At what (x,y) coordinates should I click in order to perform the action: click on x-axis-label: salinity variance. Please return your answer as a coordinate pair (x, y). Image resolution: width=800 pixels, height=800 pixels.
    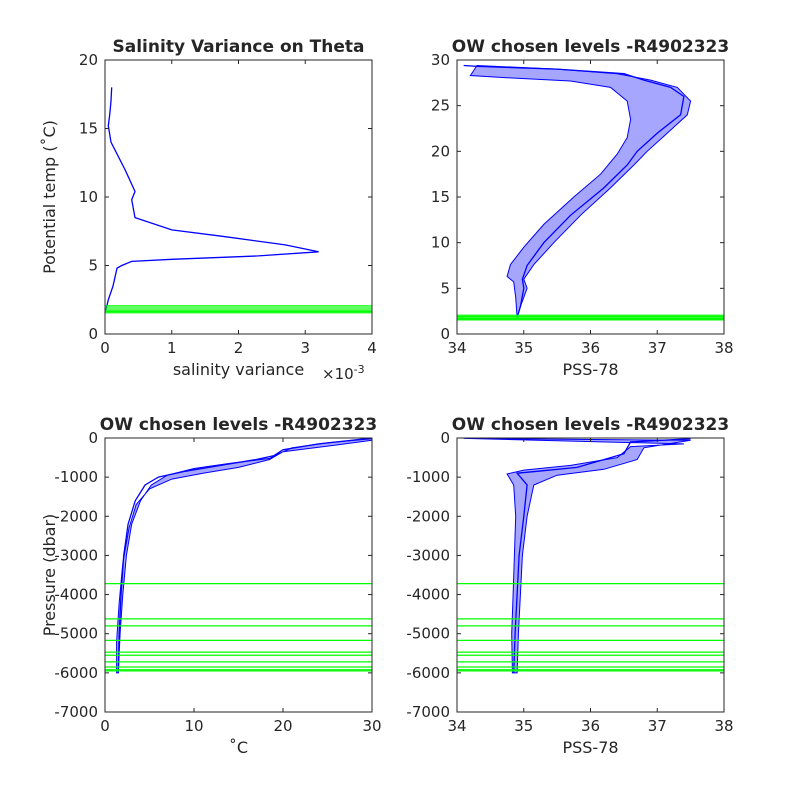
    Looking at the image, I should click on (238, 369).